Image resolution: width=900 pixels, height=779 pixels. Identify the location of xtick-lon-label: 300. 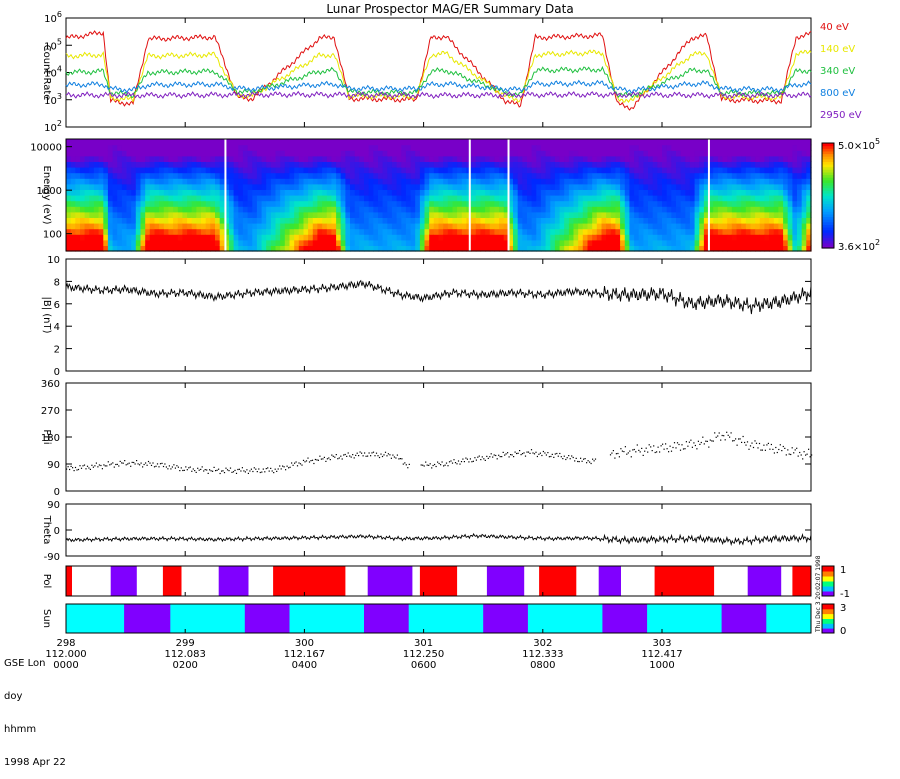
(304, 643).